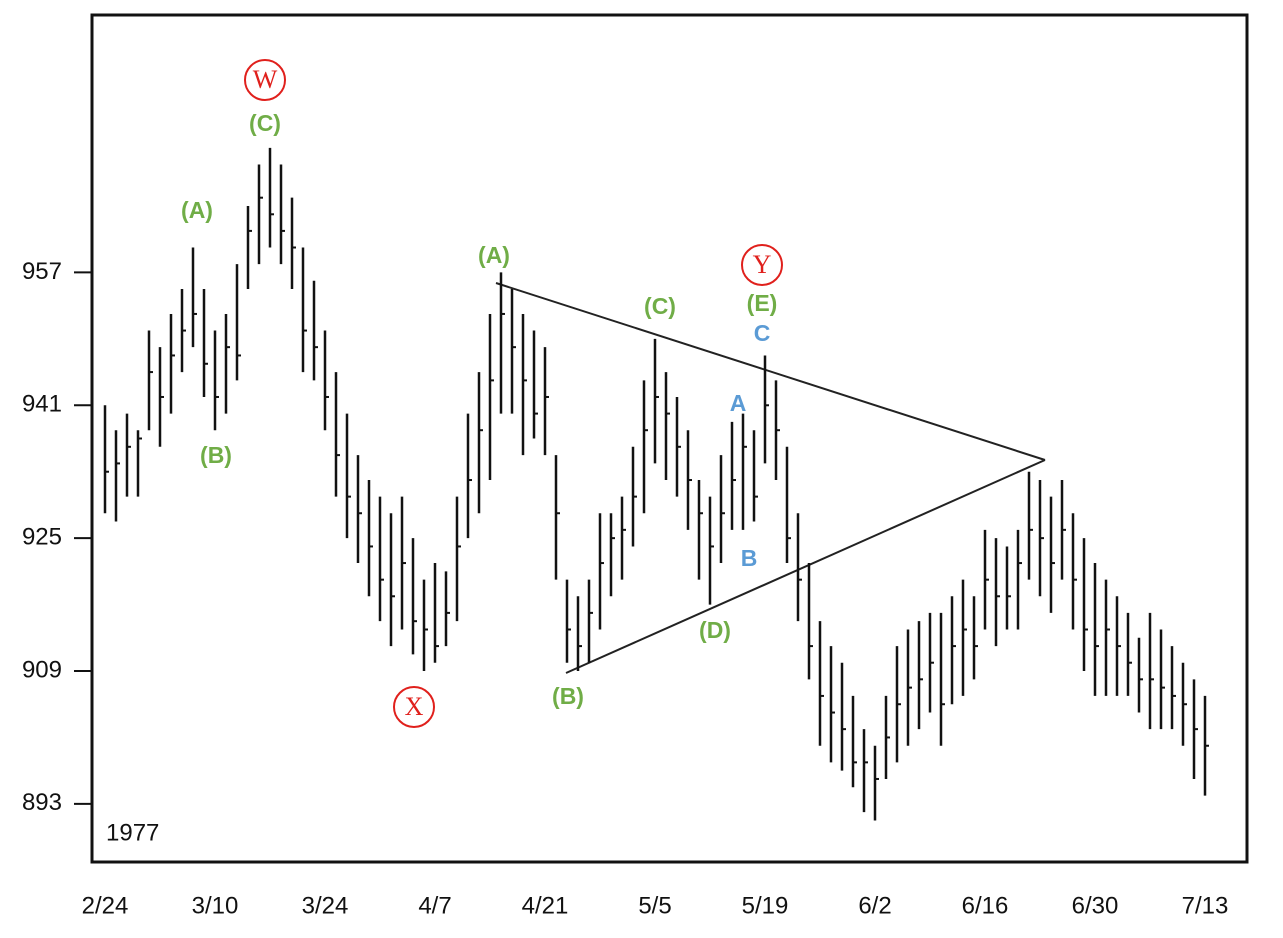 Image resolution: width=1283 pixels, height=938 pixels. What do you see at coordinates (762, 303) in the screenshot?
I see `annotation: (E)` at bounding box center [762, 303].